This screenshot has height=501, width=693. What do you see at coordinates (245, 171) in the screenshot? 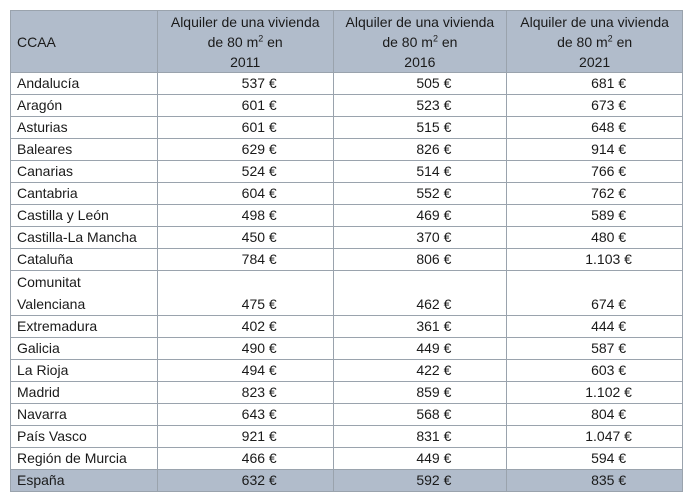
I see `value-2011-cell: 524 €` at bounding box center [245, 171].